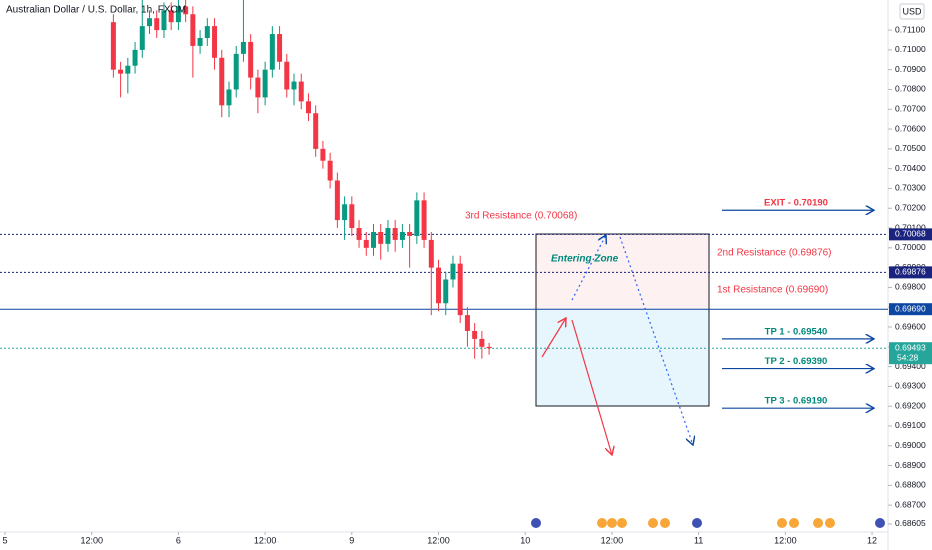  Describe the element at coordinates (910, 425) in the screenshot. I see `y-tick-label: 0.69100` at that location.